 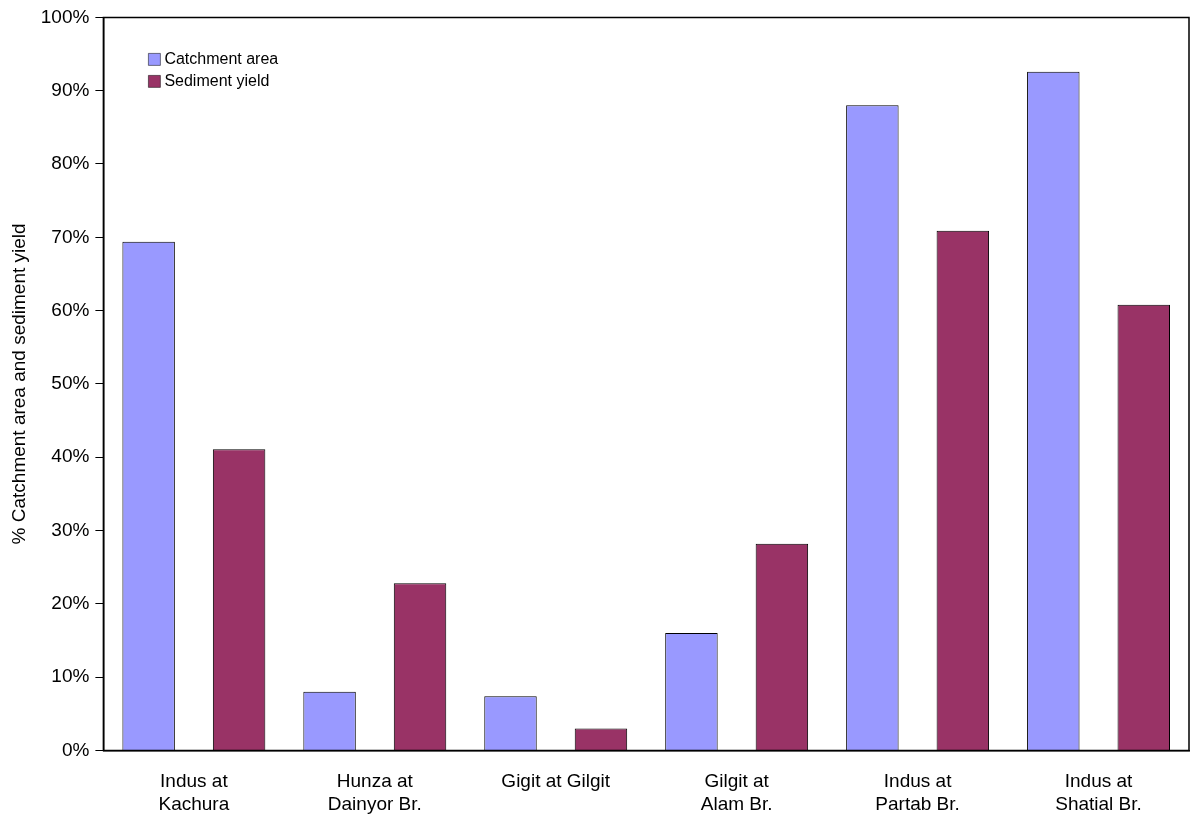 I want to click on legend-label: Sediment yield, so click(x=217, y=80).